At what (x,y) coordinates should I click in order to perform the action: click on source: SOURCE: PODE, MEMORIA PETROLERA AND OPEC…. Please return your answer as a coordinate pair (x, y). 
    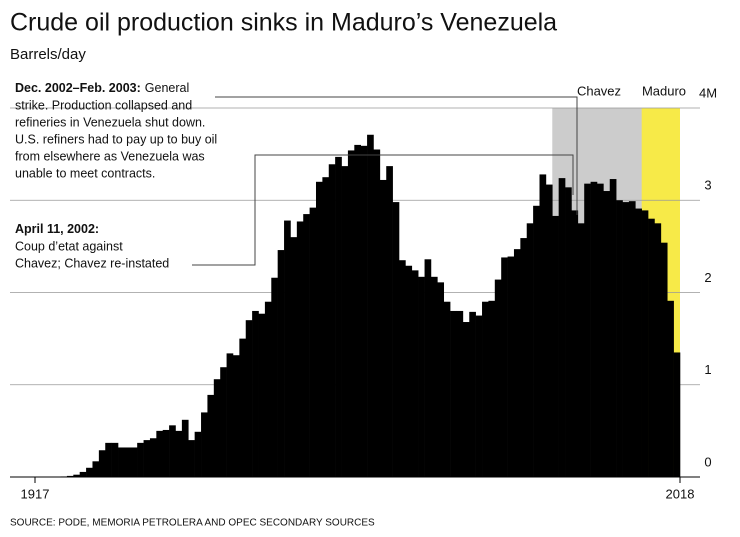
    Looking at the image, I should click on (192, 523).